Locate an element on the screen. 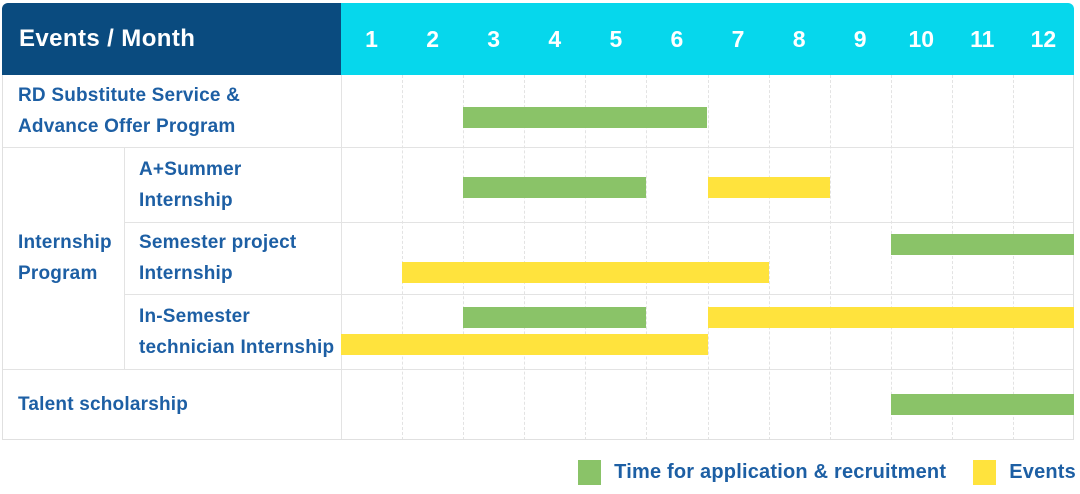 The image size is (1080, 494). month-header-cell: 3 is located at coordinates (494, 38).